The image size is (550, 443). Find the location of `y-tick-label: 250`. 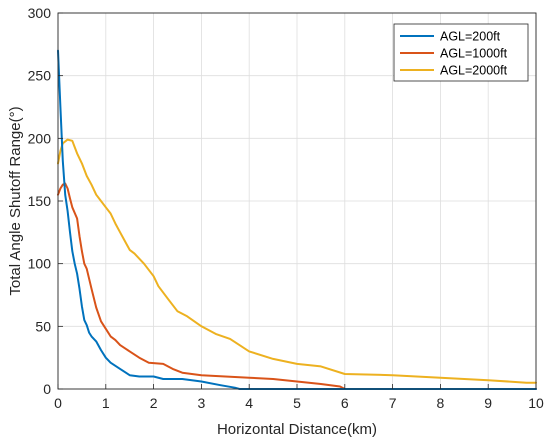

y-tick-label: 250 is located at coordinates (40, 76).